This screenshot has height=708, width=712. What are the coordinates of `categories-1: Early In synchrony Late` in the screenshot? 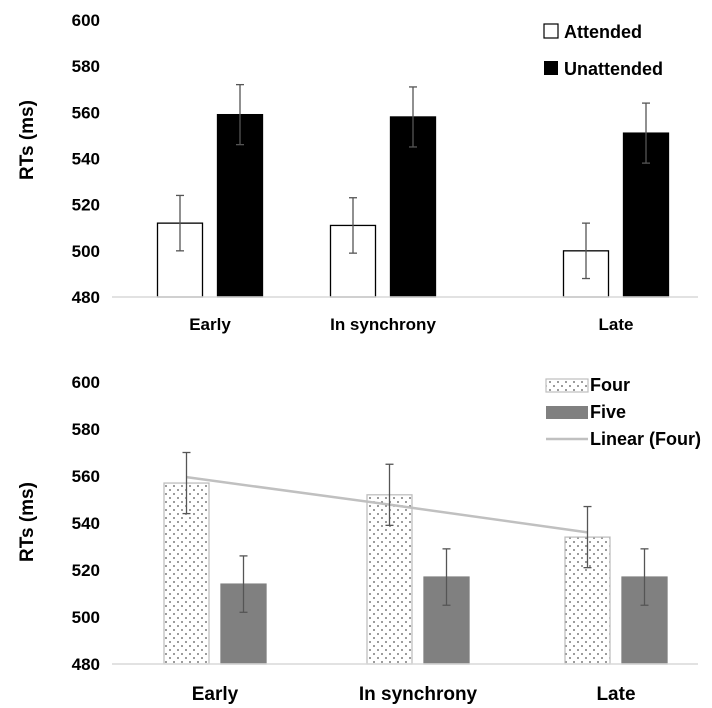 It's located at (411, 324).